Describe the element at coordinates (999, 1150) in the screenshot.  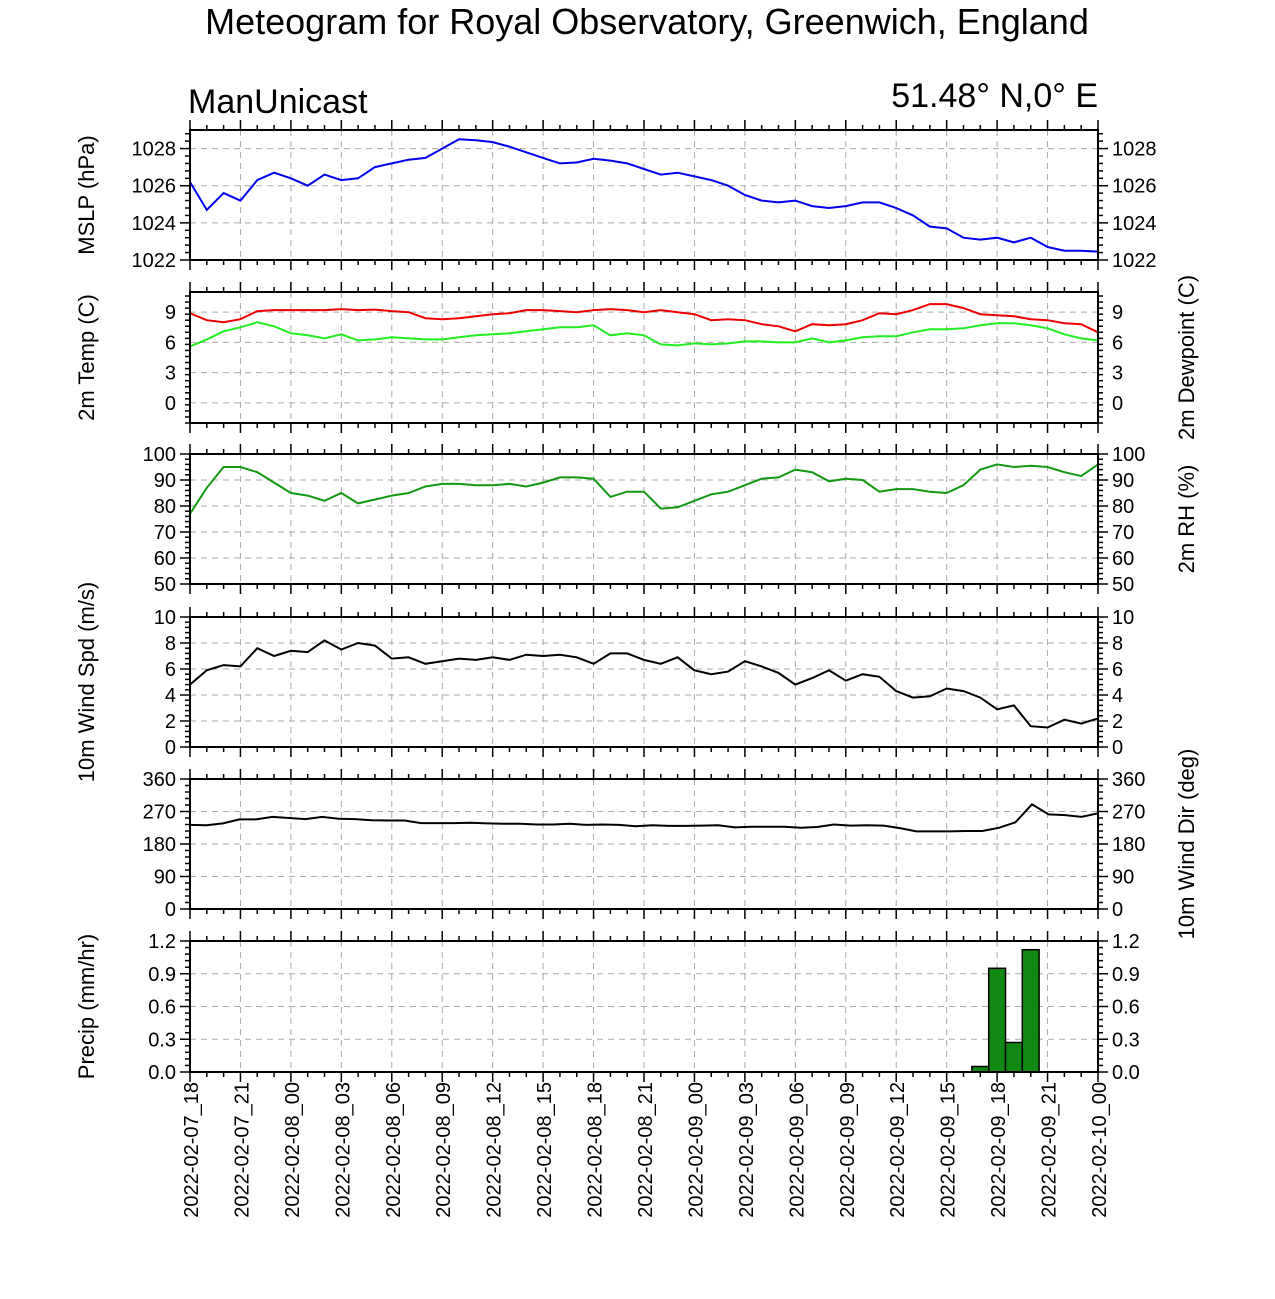
I see `x-tick-label: 2022-02-09_18` at that location.